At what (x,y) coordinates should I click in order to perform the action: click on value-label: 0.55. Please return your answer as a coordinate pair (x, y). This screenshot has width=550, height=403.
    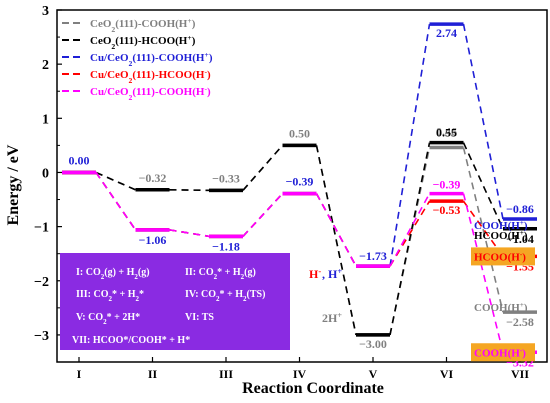
    Looking at the image, I should click on (446, 133).